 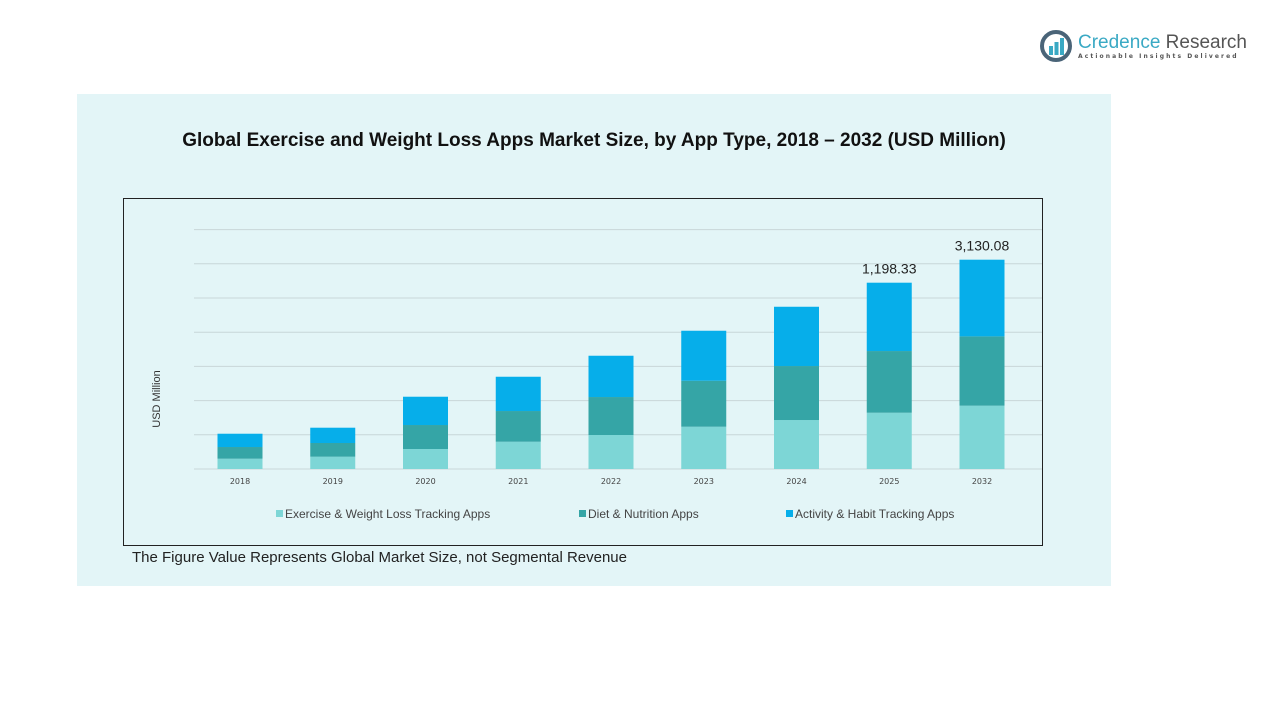 What do you see at coordinates (240, 440) in the screenshot?
I see `bar-segment-2018-s2` at bounding box center [240, 440].